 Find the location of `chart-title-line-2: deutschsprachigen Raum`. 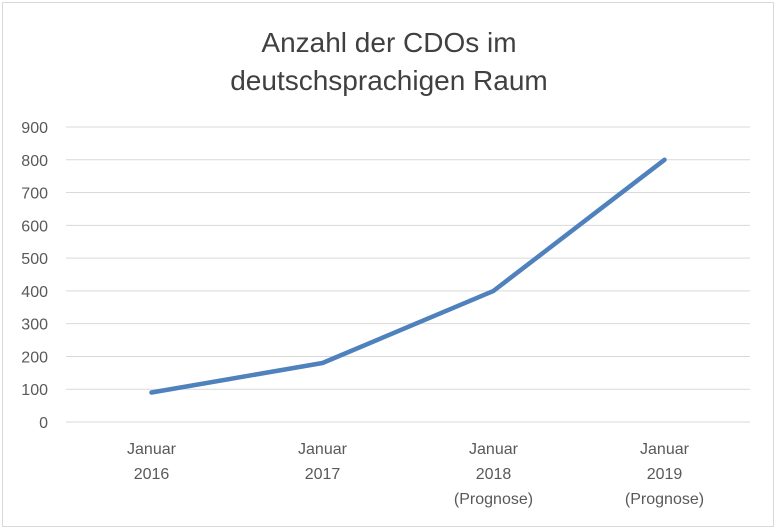

chart-title-line-2: deutschsprachigen Raum is located at coordinates (389, 80).